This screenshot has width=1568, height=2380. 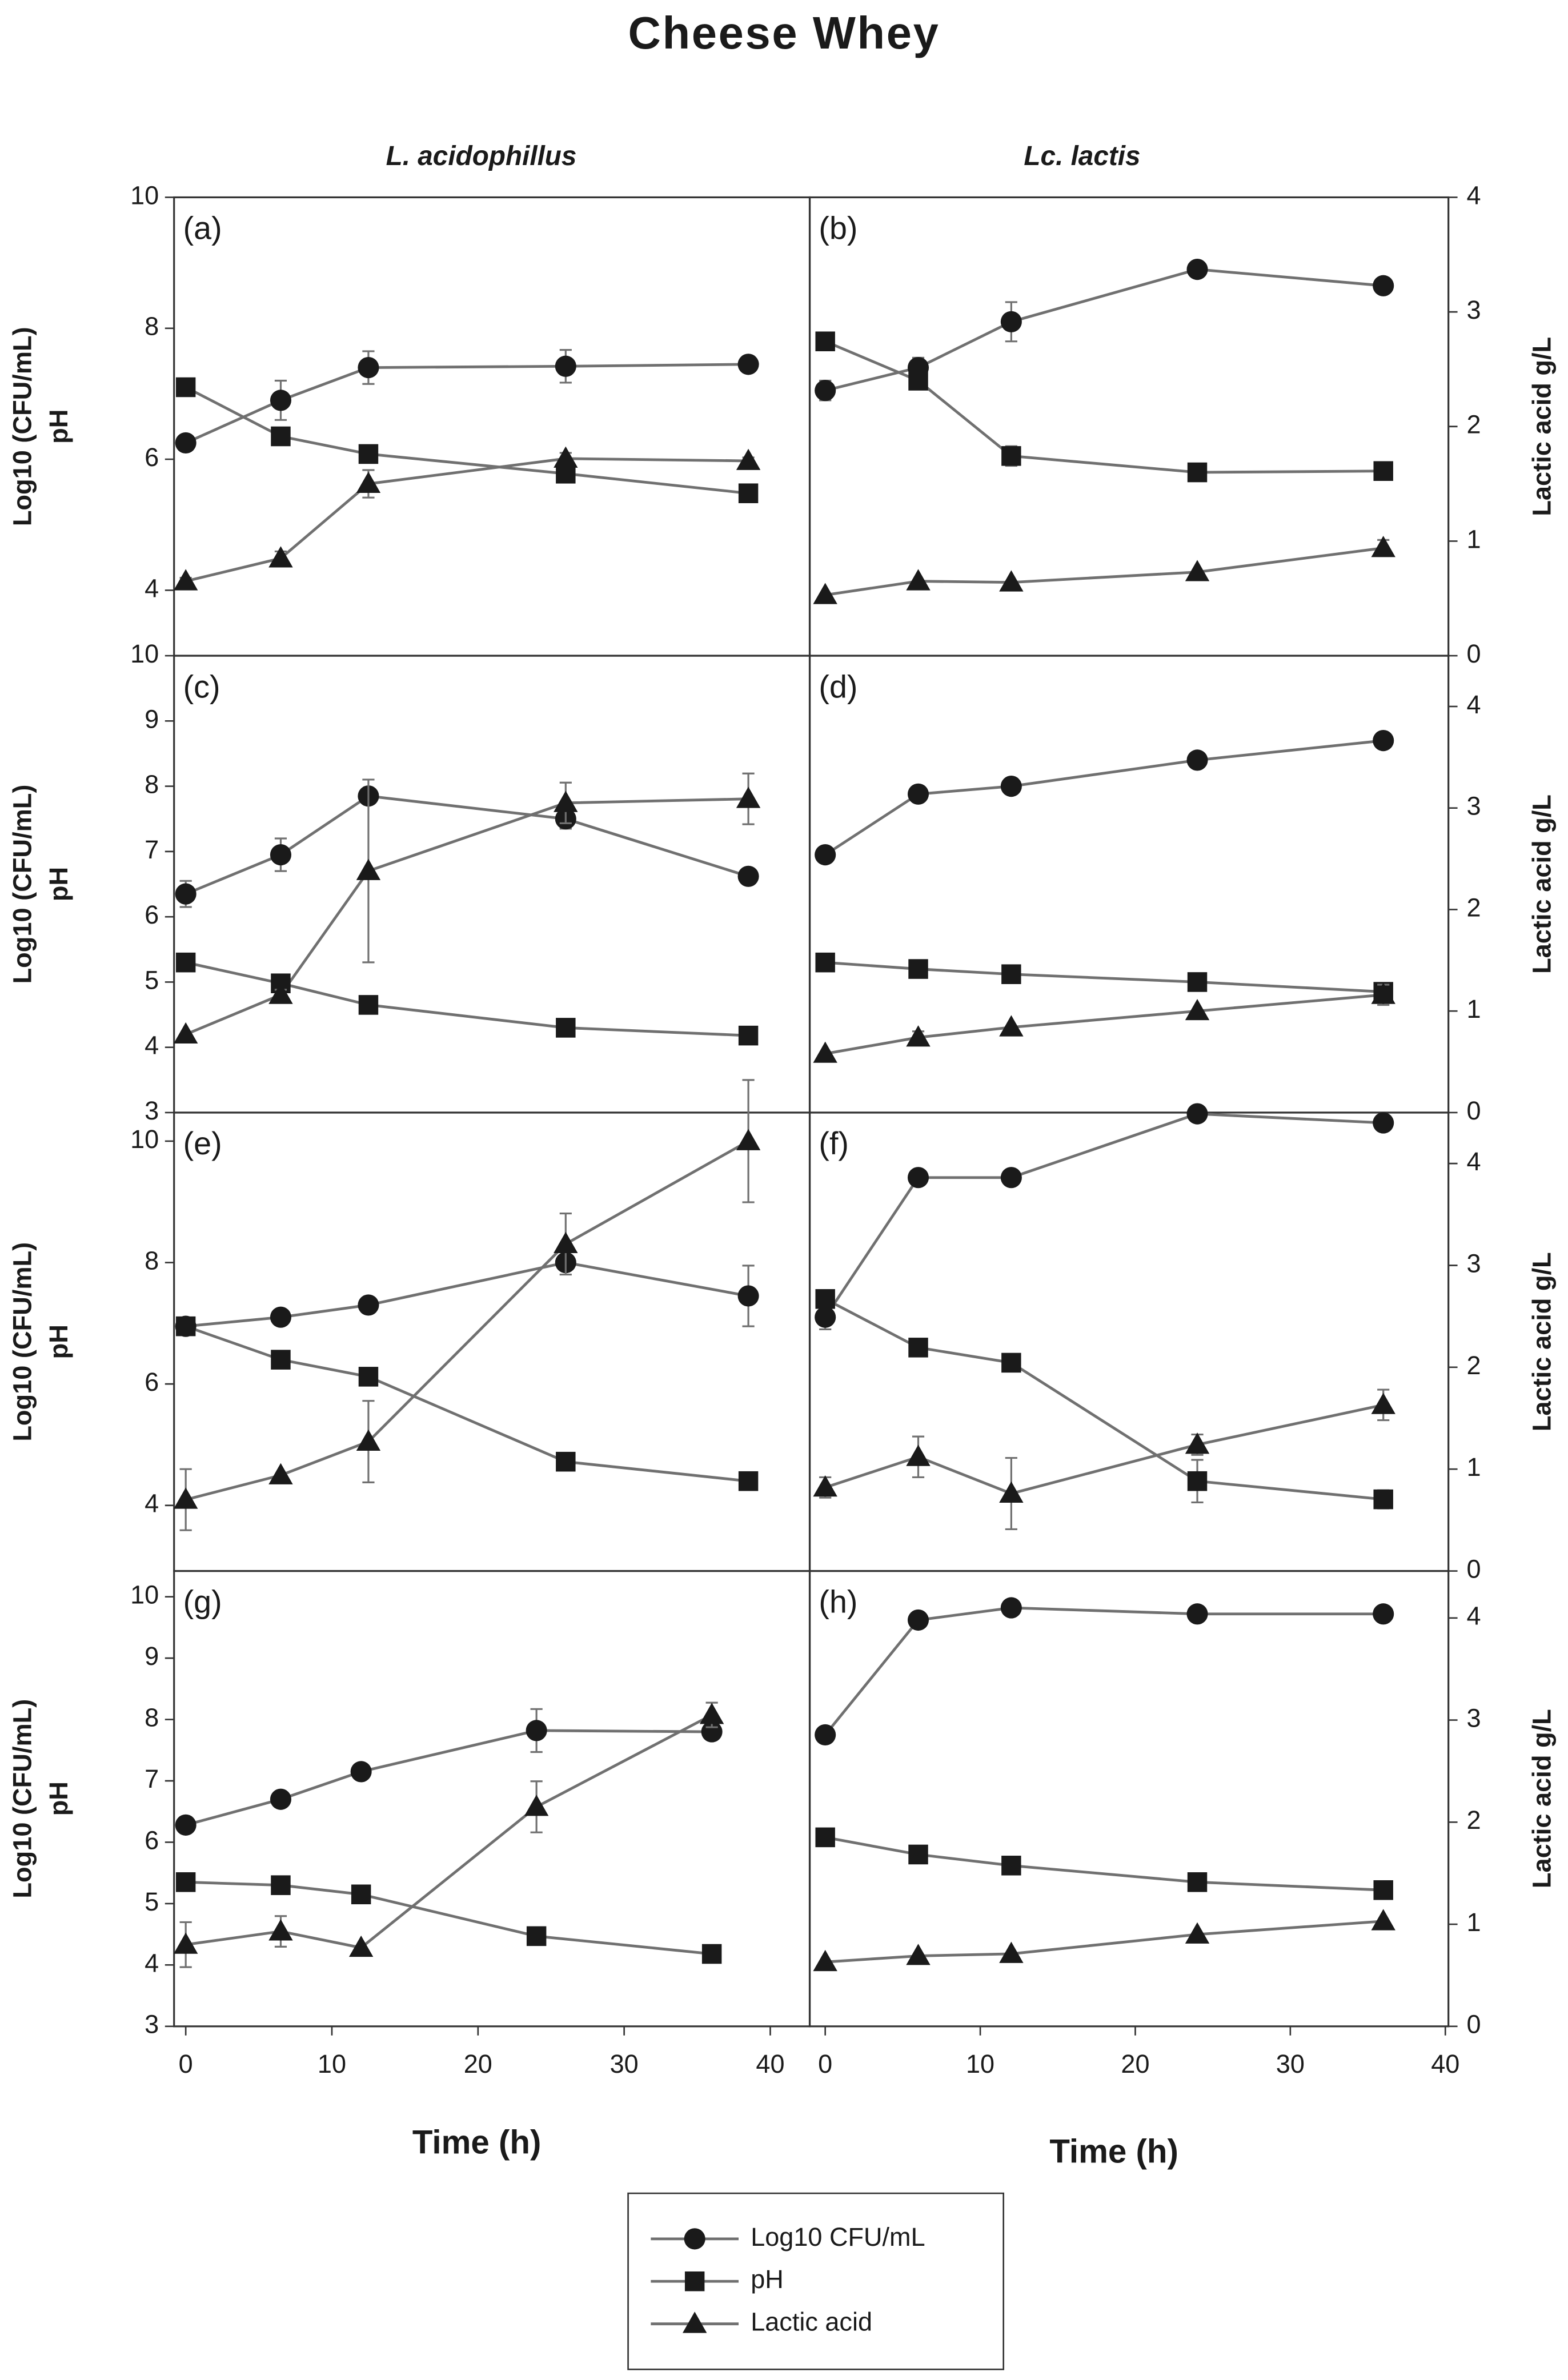 What do you see at coordinates (838, 686) in the screenshot?
I see `panel-label: (d)` at bounding box center [838, 686].